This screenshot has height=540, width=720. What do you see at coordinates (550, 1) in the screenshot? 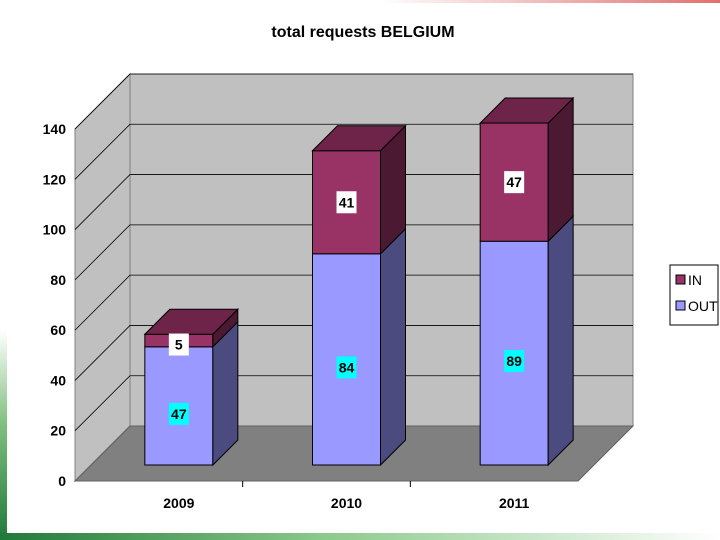
I see `top-accent-stripe` at bounding box center [550, 1].